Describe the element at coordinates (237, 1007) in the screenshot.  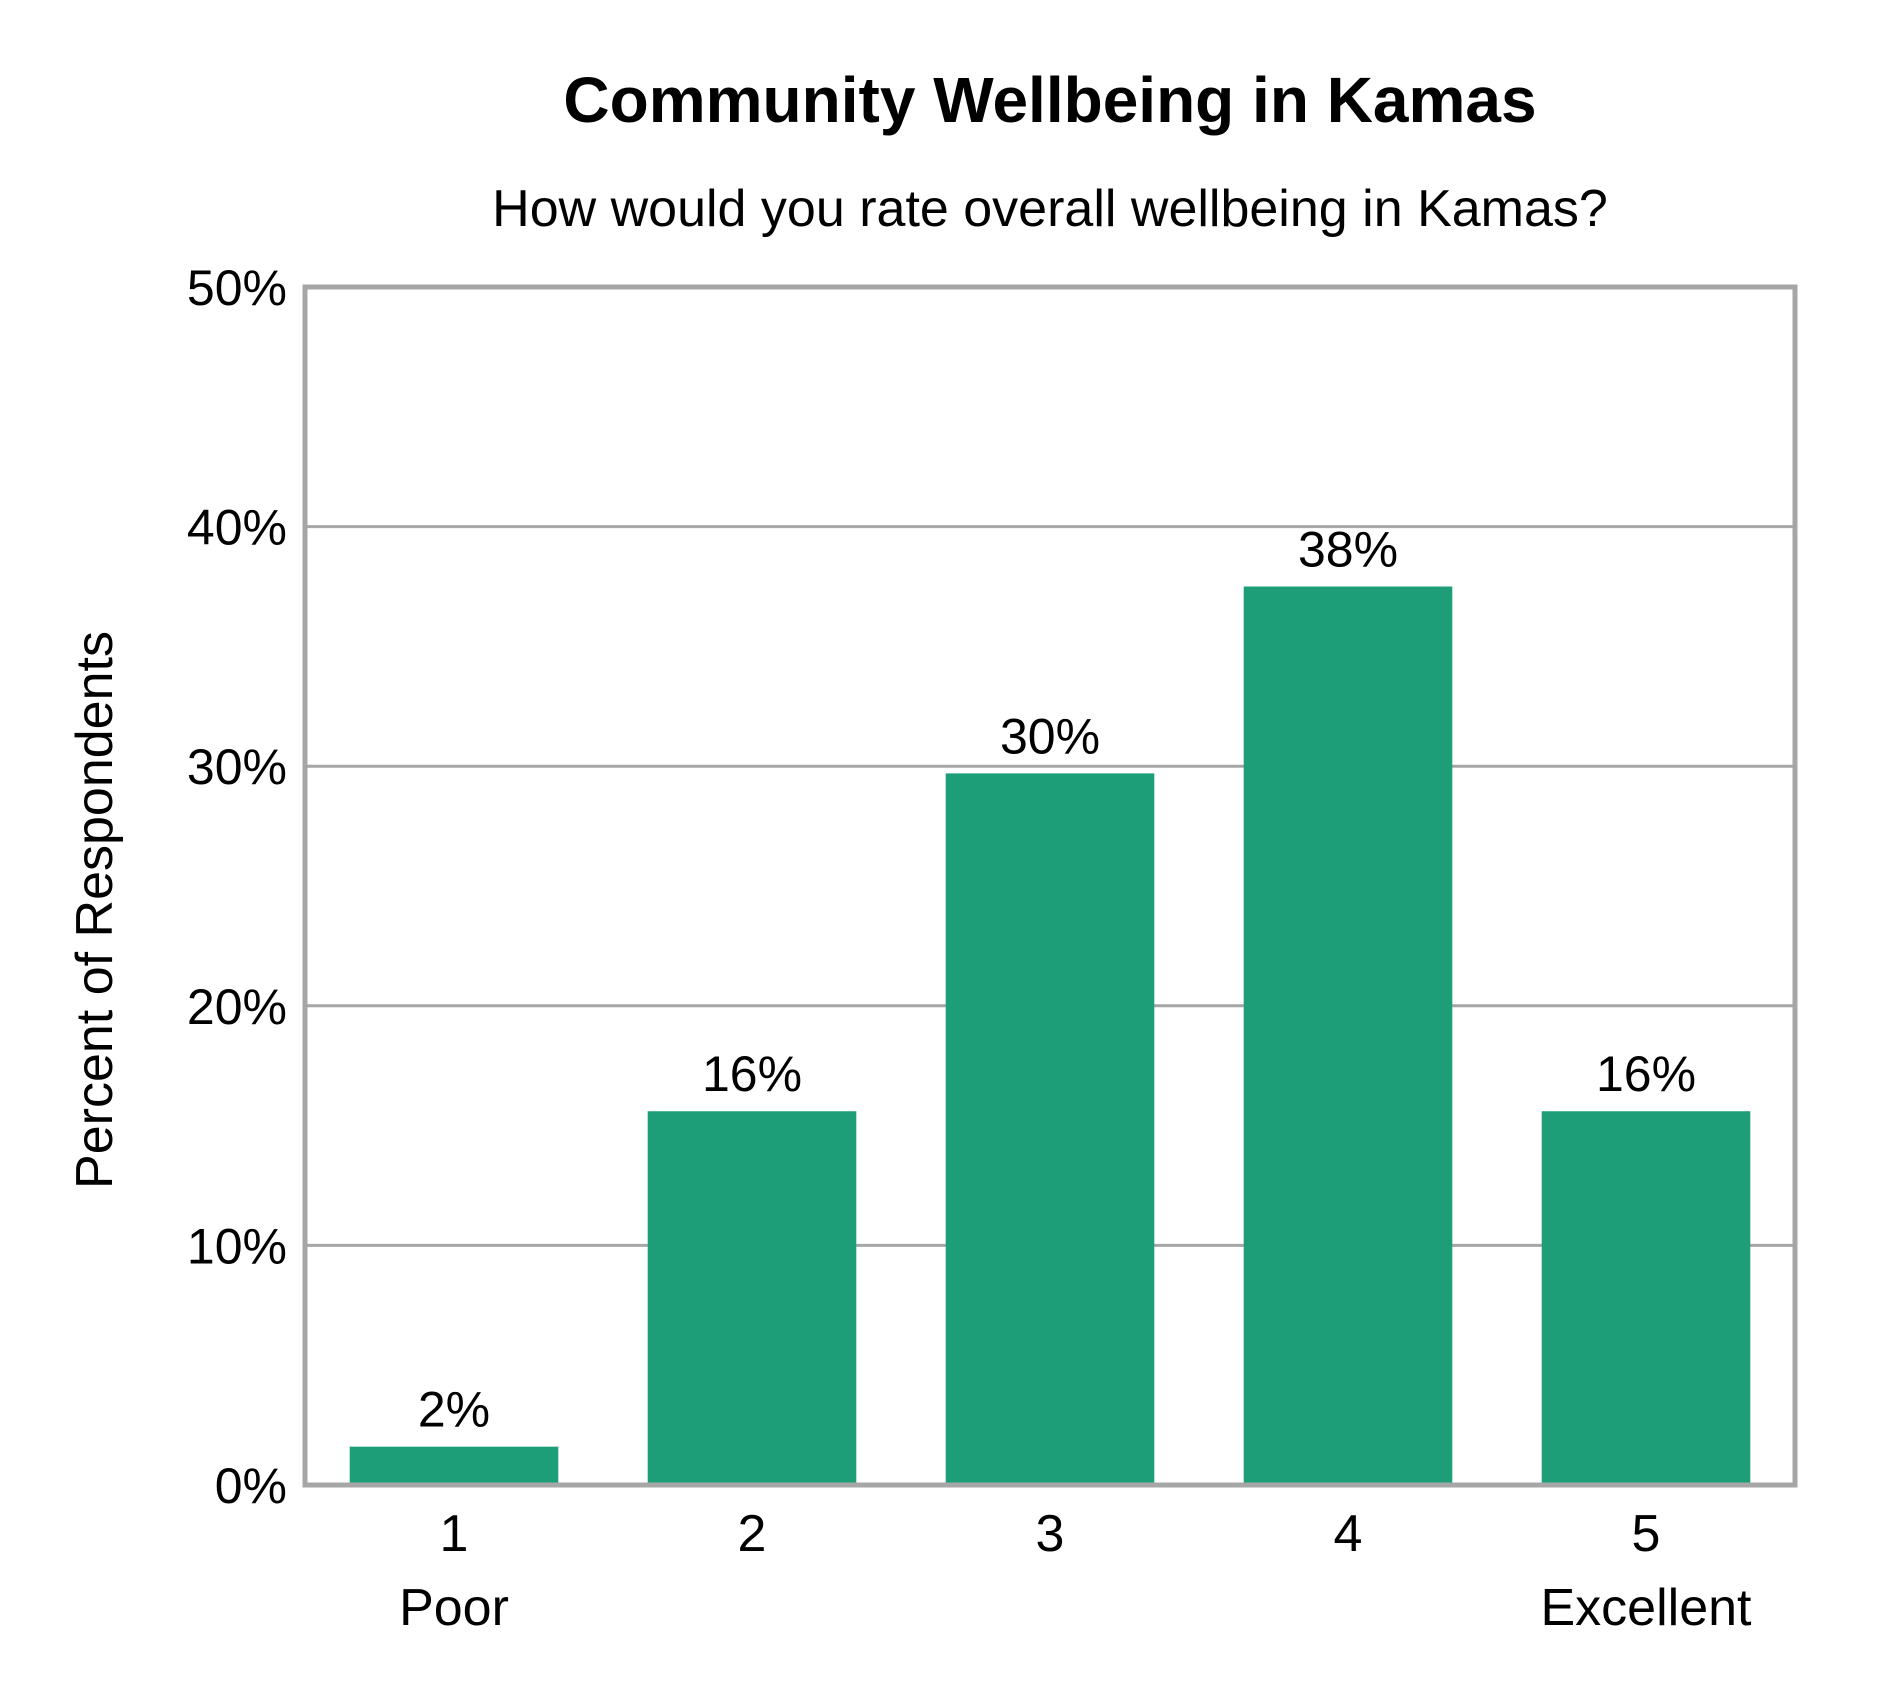
I see `y-tick-label: 20%` at that location.